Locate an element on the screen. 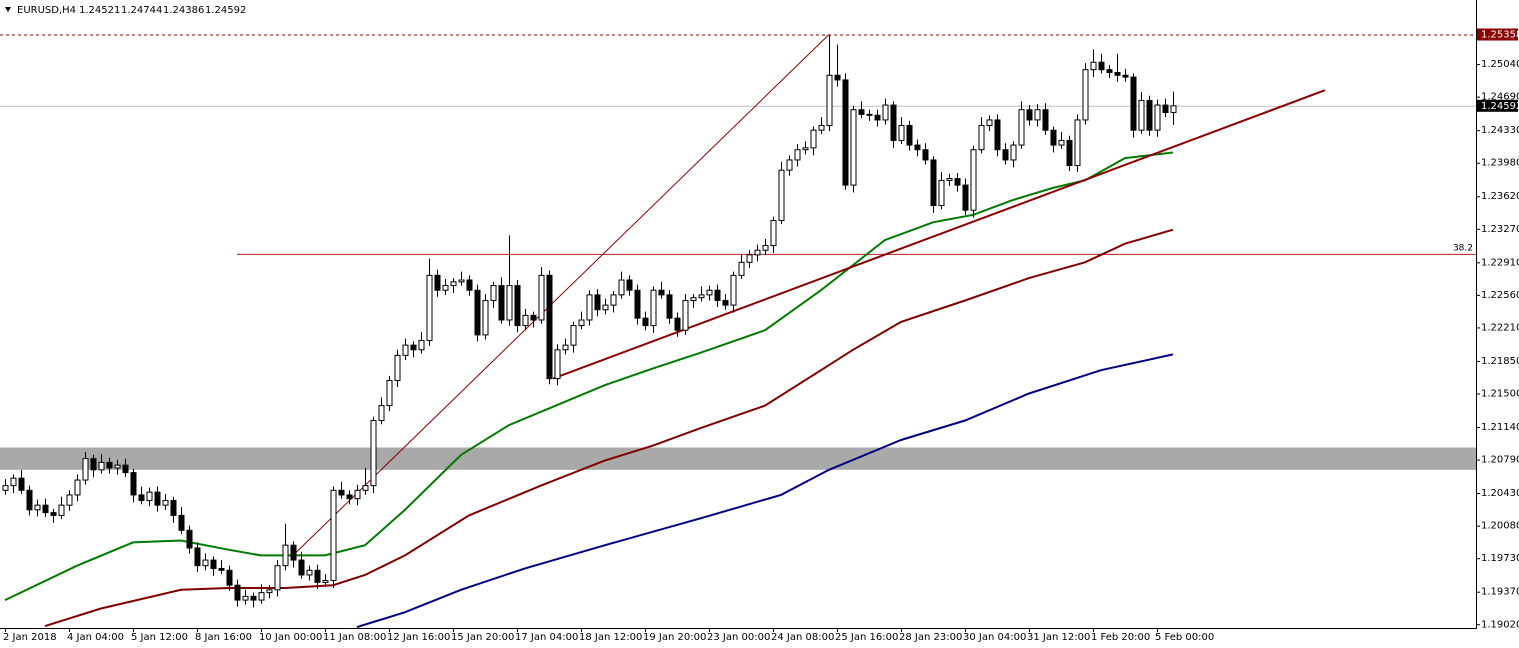 This screenshot has height=648, width=1519. x-tick-label: 5 Feb 00:00 is located at coordinates (1184, 637).